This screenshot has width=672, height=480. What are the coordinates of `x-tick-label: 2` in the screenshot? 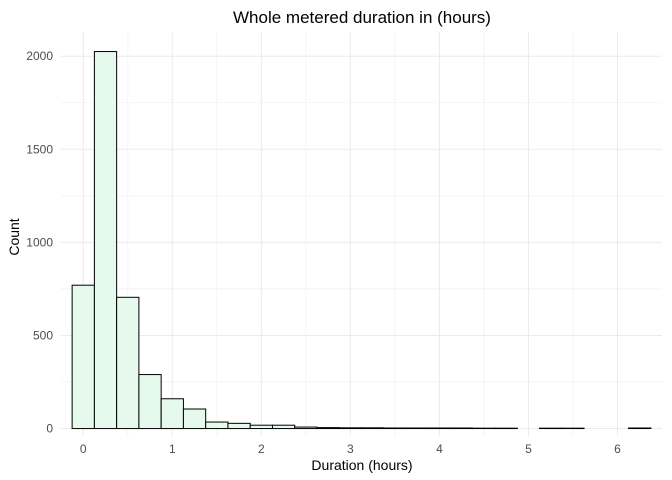 It's located at (261, 449).